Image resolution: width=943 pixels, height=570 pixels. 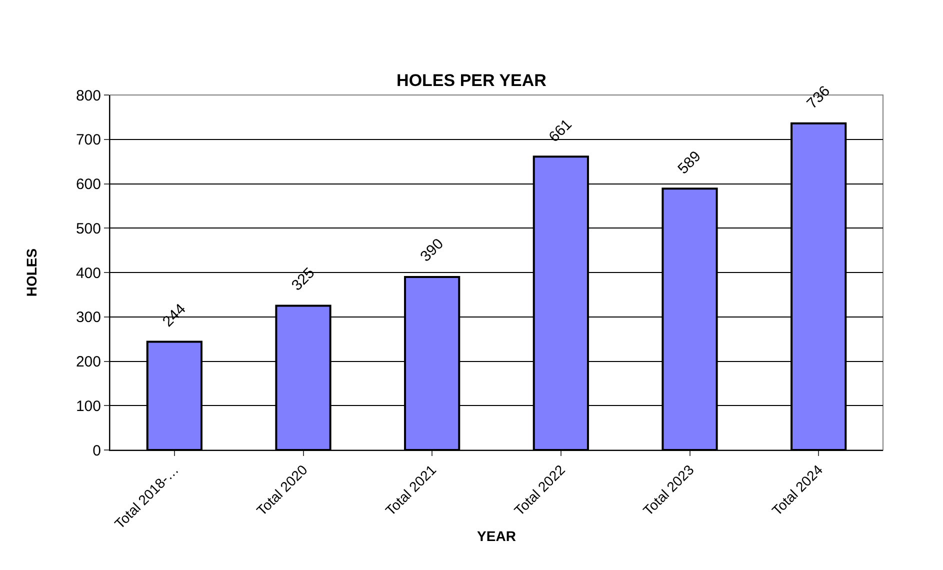 What do you see at coordinates (819, 97) in the screenshot?
I see `data-label: 736` at bounding box center [819, 97].